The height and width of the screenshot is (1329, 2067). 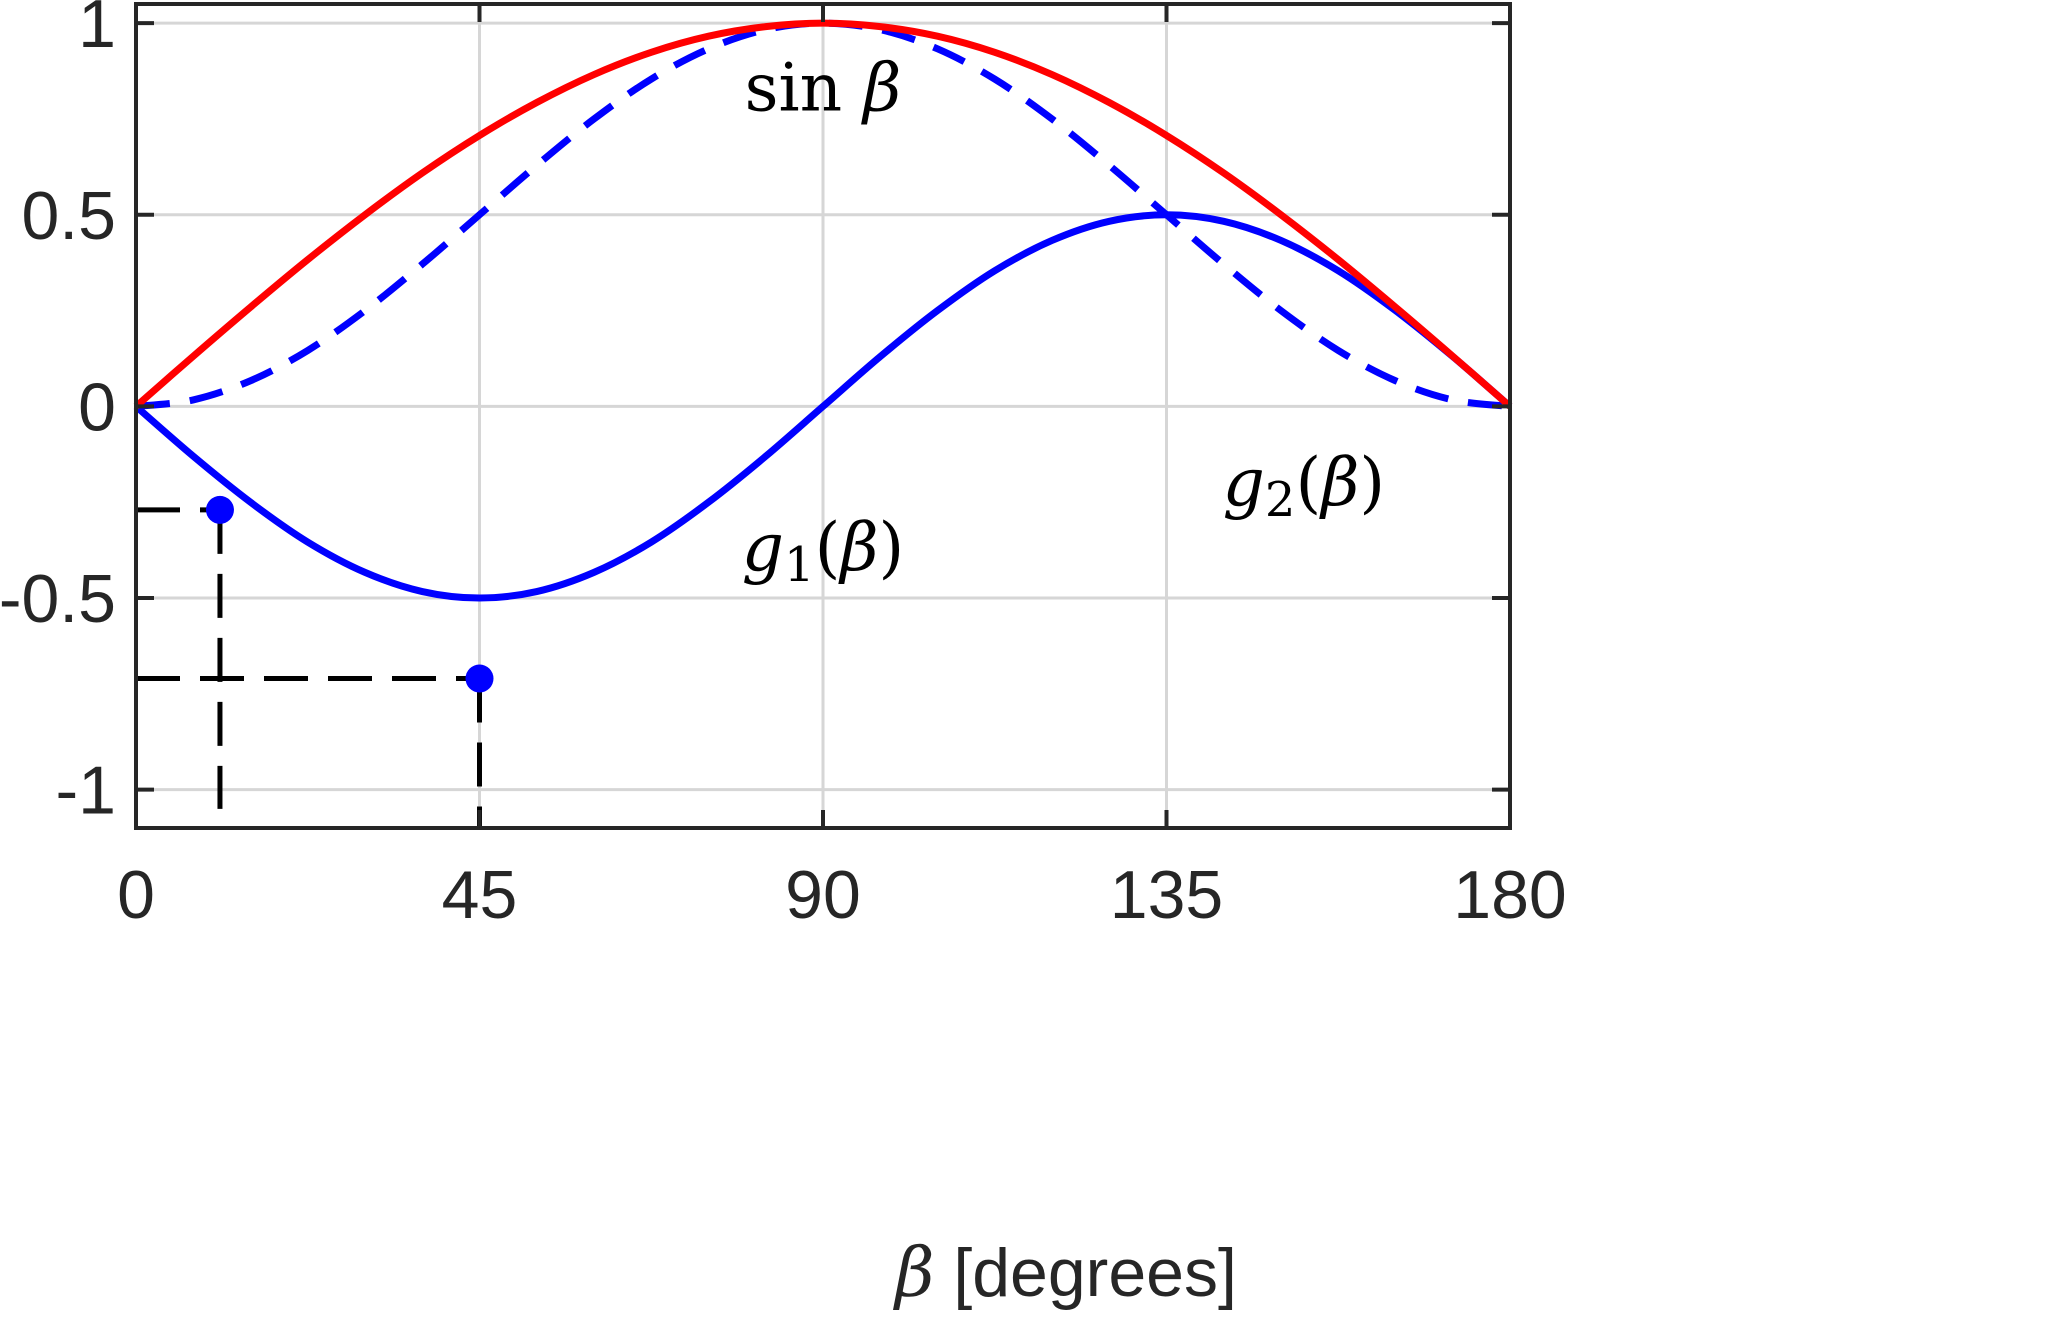 I want to click on y-tick-label: 0.5, so click(x=68, y=216).